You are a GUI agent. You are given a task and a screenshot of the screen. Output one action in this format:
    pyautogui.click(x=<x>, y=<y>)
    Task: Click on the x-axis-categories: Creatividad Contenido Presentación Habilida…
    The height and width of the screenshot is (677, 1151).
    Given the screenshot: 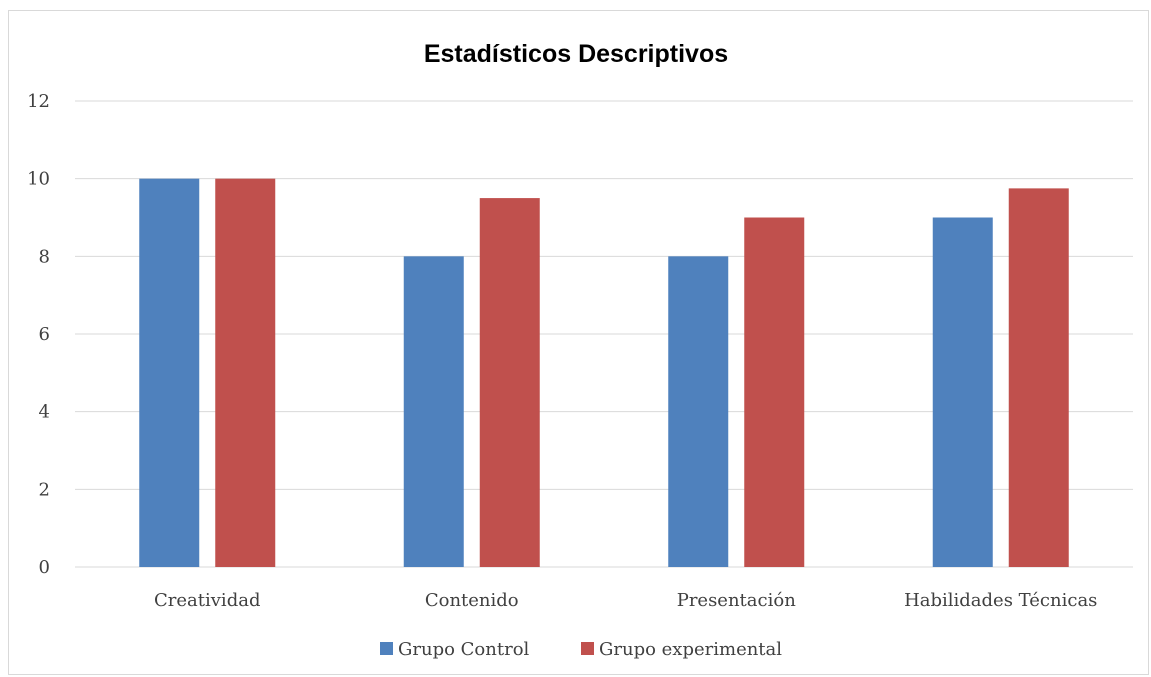 What is the action you would take?
    pyautogui.click(x=625, y=600)
    